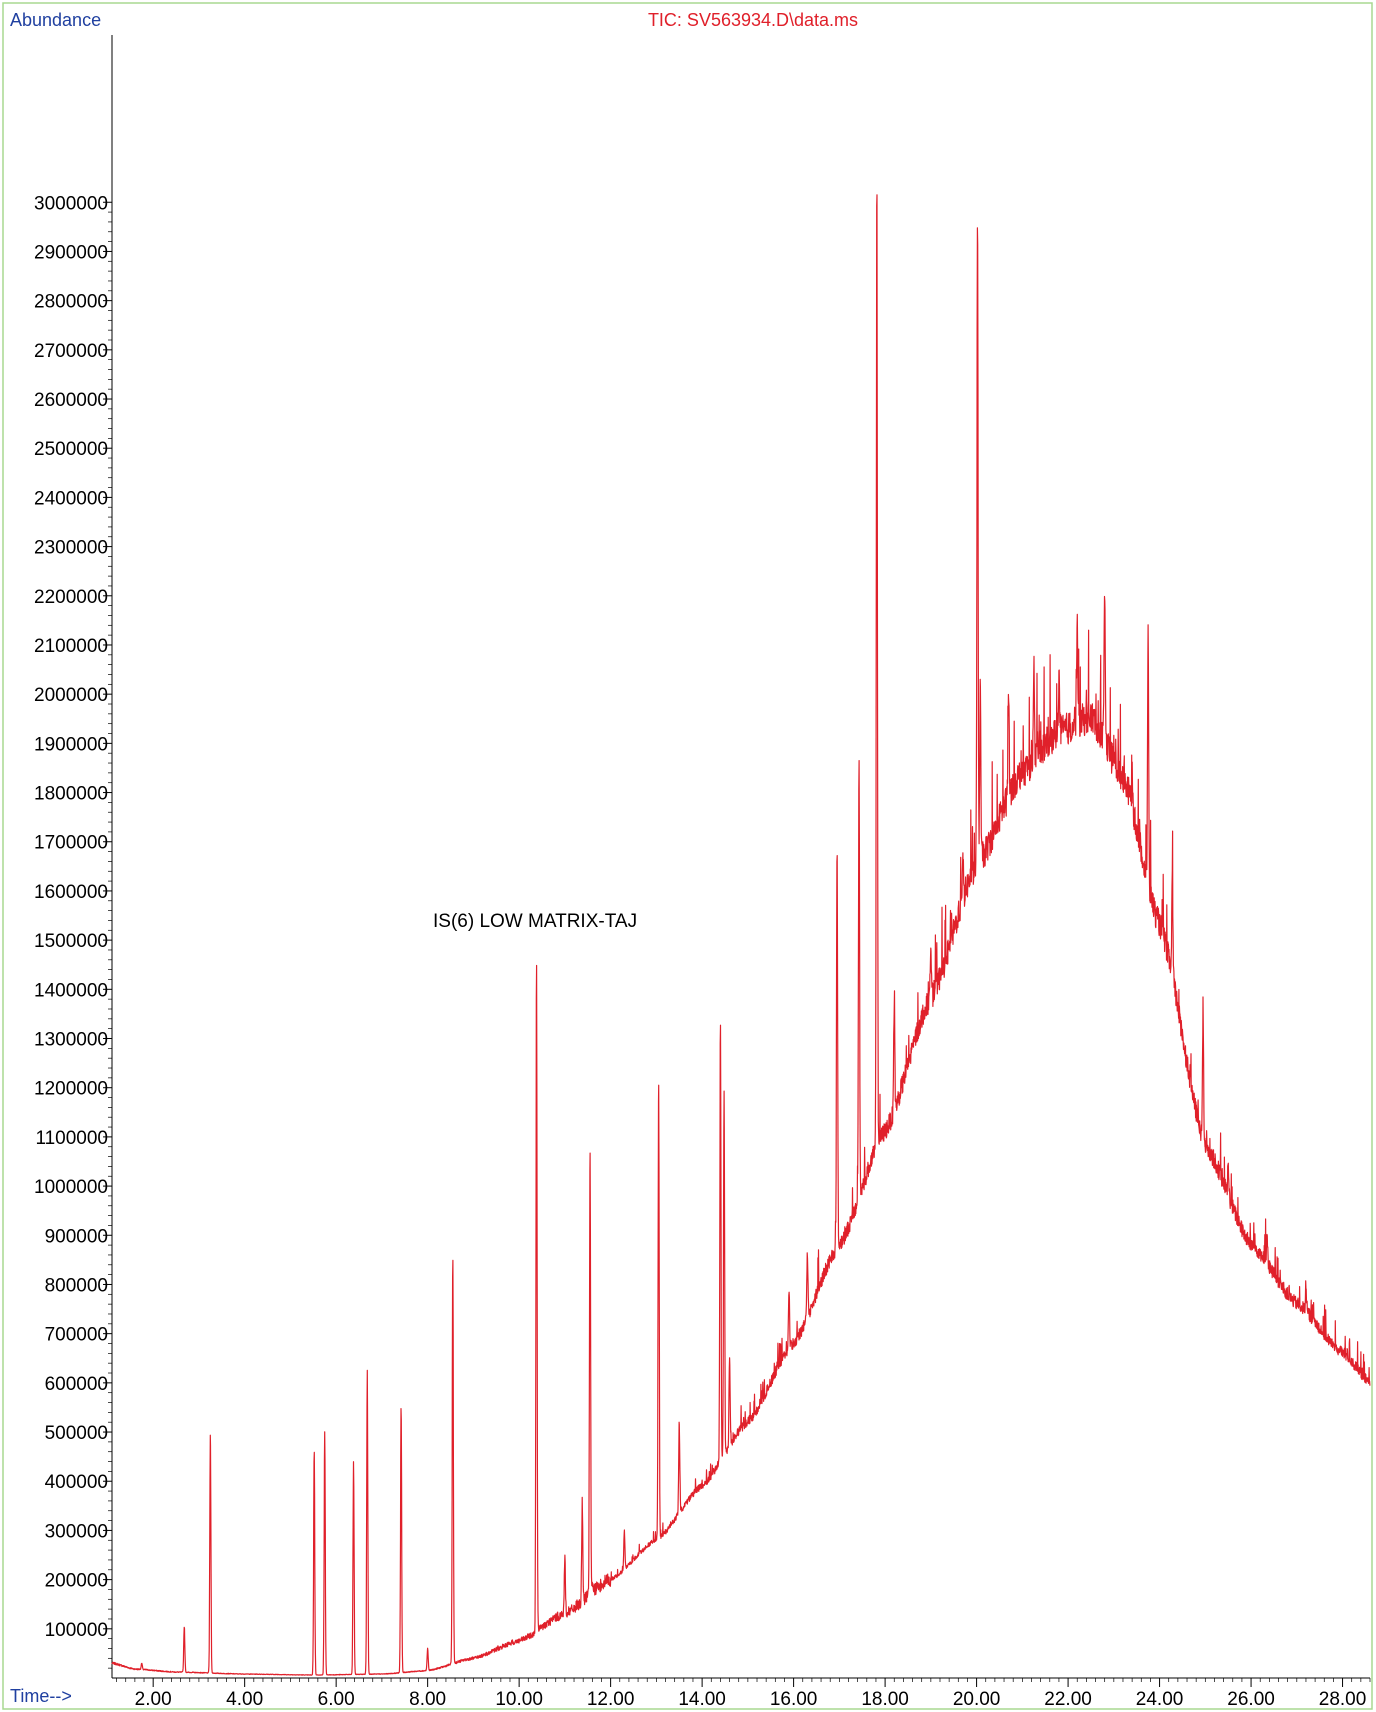 The height and width of the screenshot is (1712, 1376). Describe the element at coordinates (1068, 1699) in the screenshot. I see `x-tick-label: 22.00` at that location.